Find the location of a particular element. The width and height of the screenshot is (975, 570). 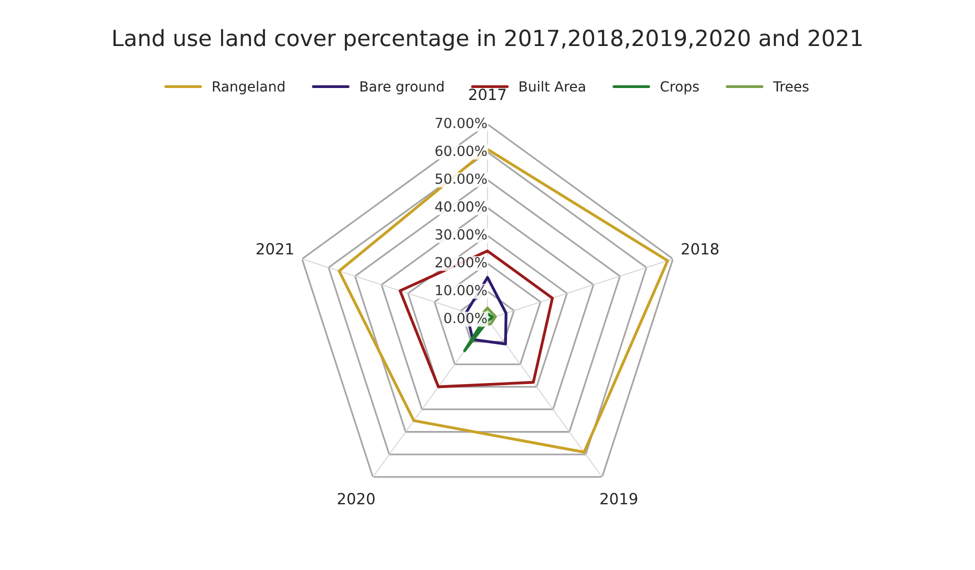

y-tick-label: 60.00% is located at coordinates (461, 151).